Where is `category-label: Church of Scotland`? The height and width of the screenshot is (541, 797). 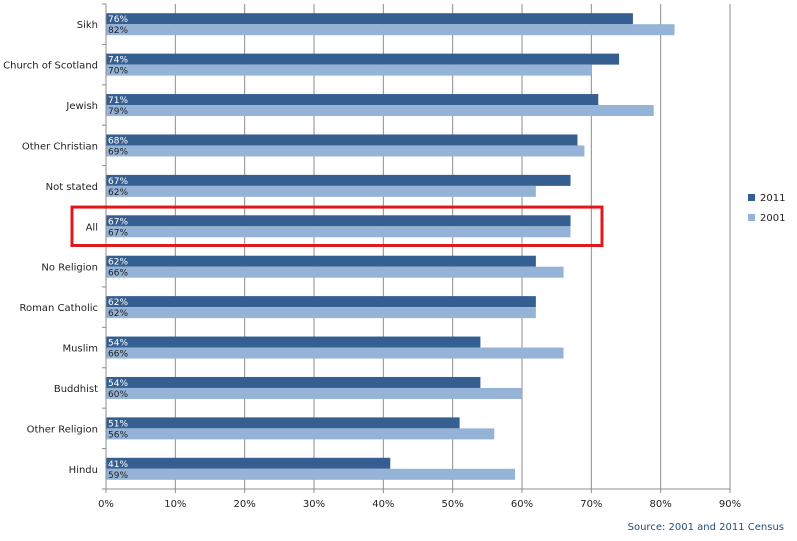
category-label: Church of Scotland is located at coordinates (50, 66).